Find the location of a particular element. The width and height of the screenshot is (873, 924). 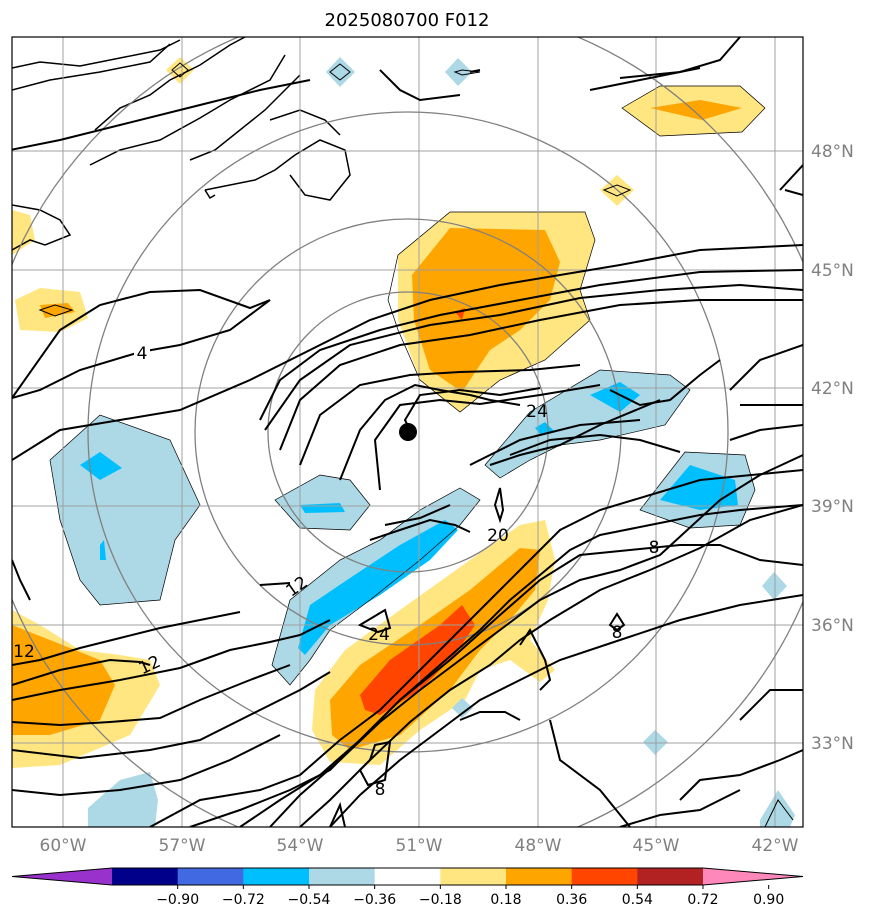

colorbar-label: −0.36 is located at coordinates (374, 900).